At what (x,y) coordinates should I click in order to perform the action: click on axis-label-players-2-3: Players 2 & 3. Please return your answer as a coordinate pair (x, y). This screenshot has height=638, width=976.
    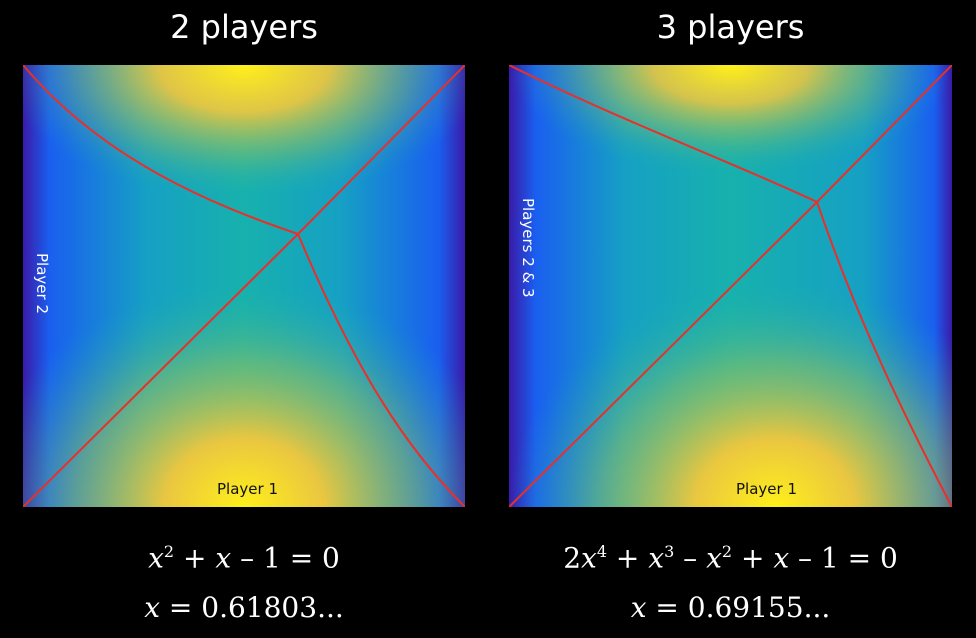
    Looking at the image, I should click on (528, 248).